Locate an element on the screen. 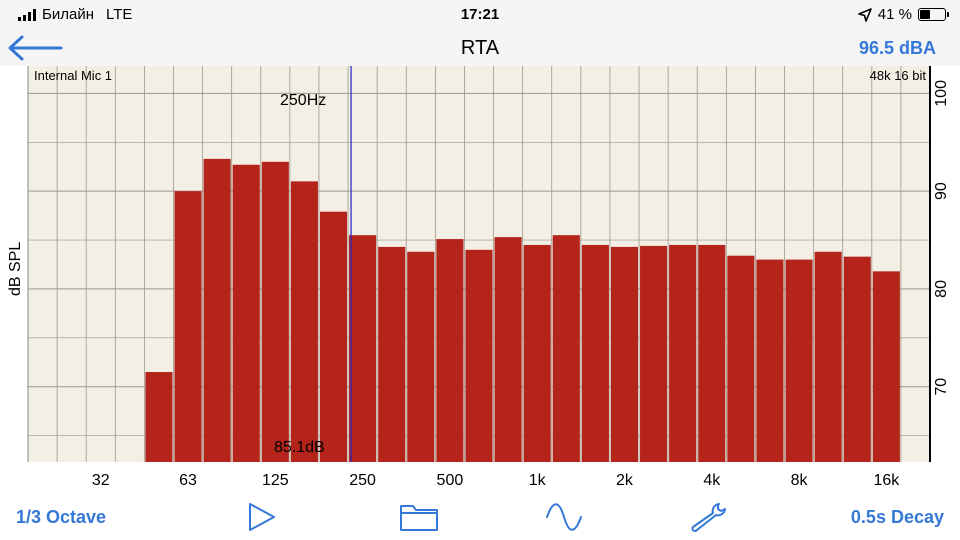 The height and width of the screenshot is (540, 960). nav-bar: RTA 96.5 dBA is located at coordinates (480, 48).